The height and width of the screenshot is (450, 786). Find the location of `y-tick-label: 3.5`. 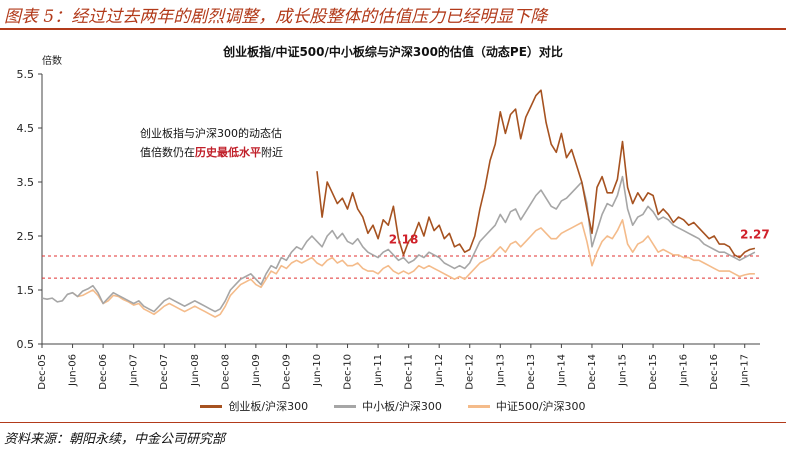

y-tick-label: 3.5 is located at coordinates (26, 182).